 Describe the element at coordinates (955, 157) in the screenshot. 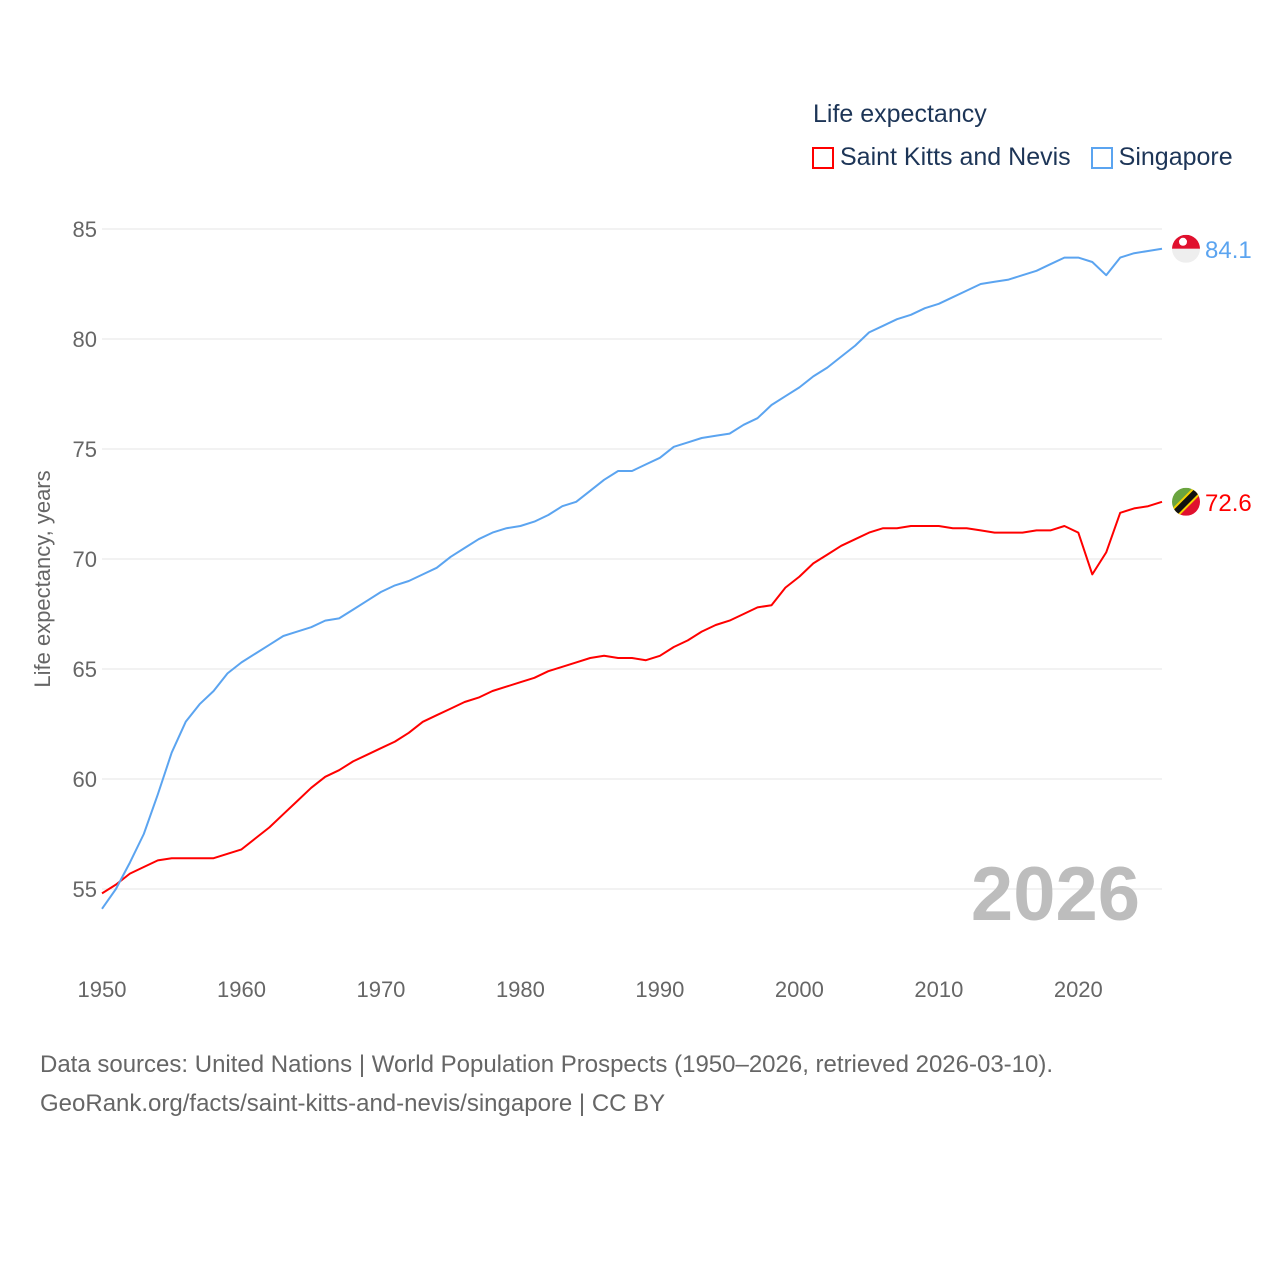

I see `legend-label: Saint Kitts and Nevis` at that location.